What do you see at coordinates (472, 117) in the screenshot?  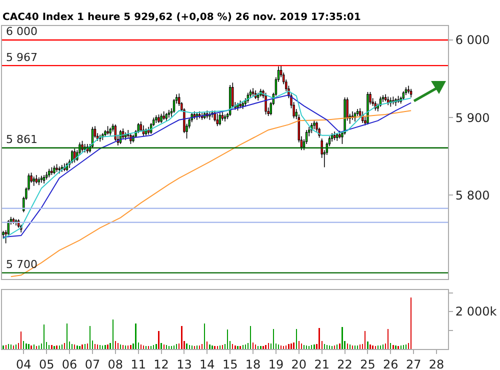 I see `y-tick-label: 5 900` at bounding box center [472, 117].